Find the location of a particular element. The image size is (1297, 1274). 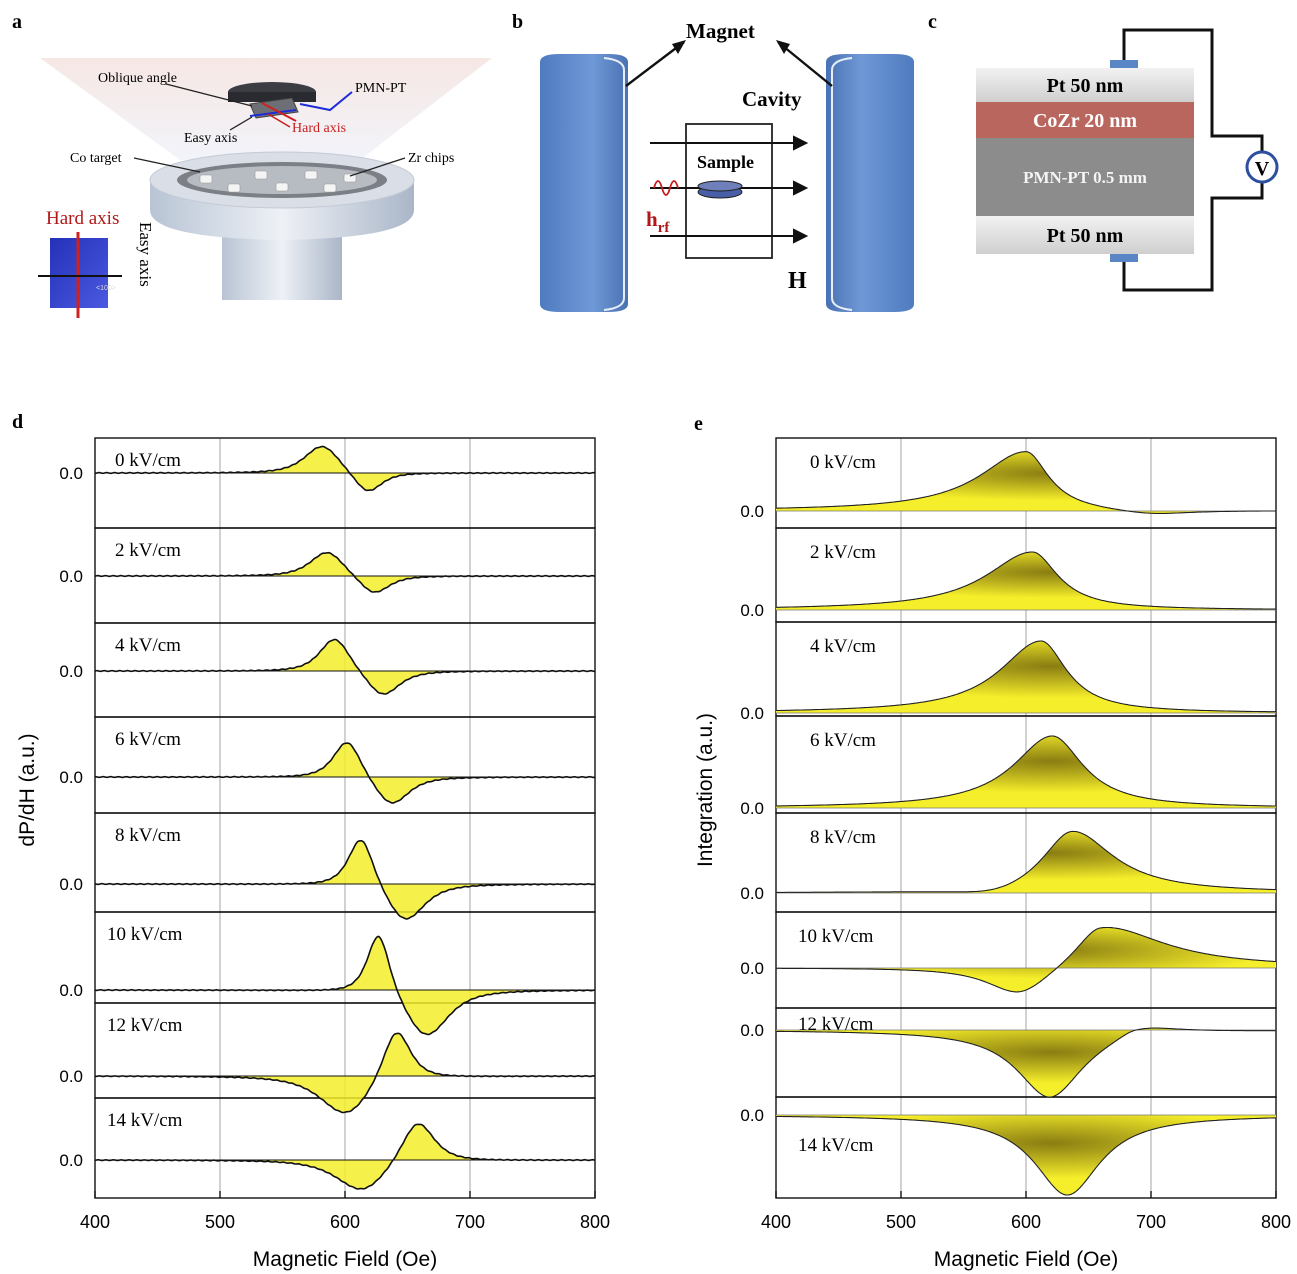

label-pt-bottom: Pt 50 nm is located at coordinates (1085, 236).